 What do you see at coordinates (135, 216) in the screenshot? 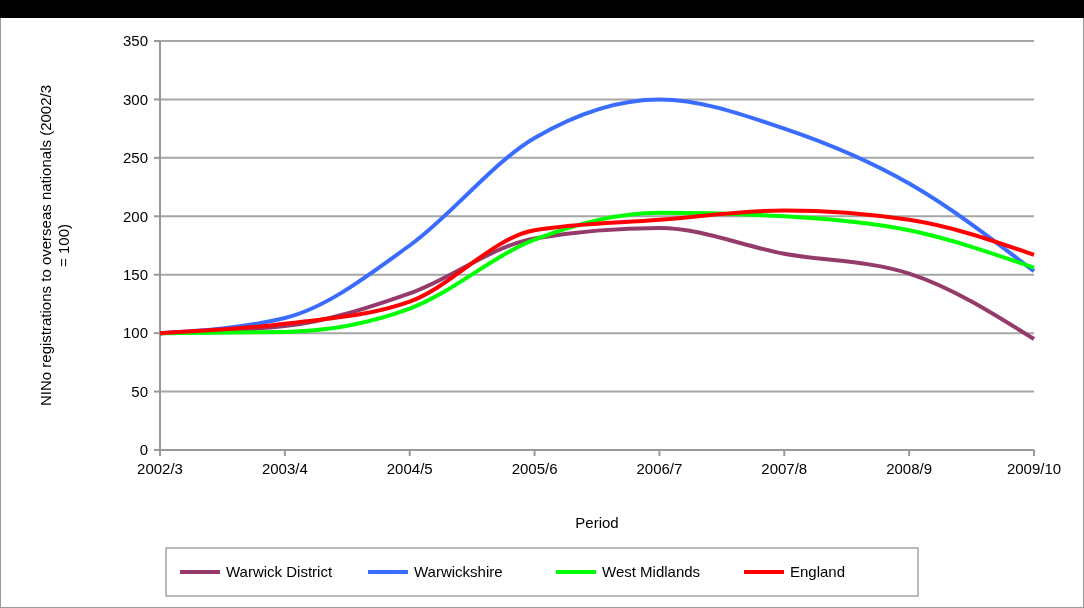
I see `y-tick-label: 200` at bounding box center [135, 216].